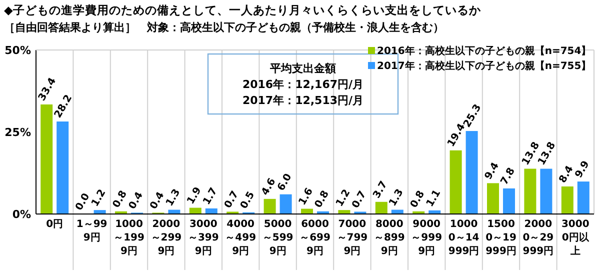 The image size is (600, 272). Describe the element at coordinates (484, 66) in the screenshot. I see `legend-label: 2017年：高校生以下の子どもの親【n=755】` at that location.